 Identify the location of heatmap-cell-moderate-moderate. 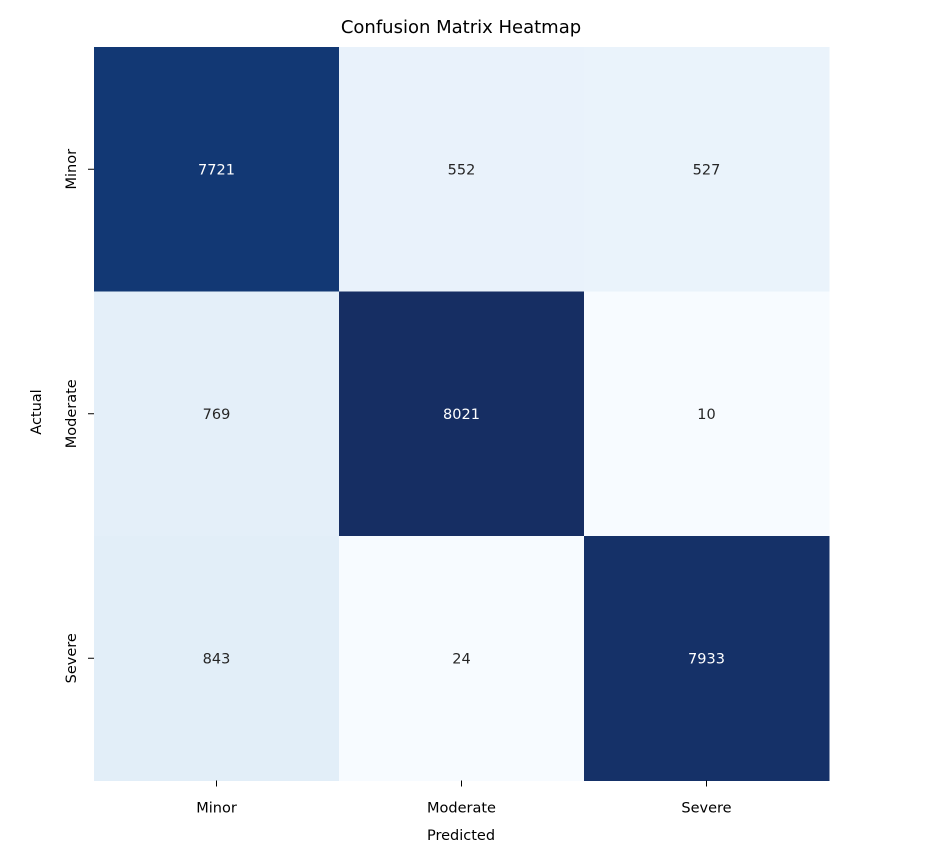
(462, 414).